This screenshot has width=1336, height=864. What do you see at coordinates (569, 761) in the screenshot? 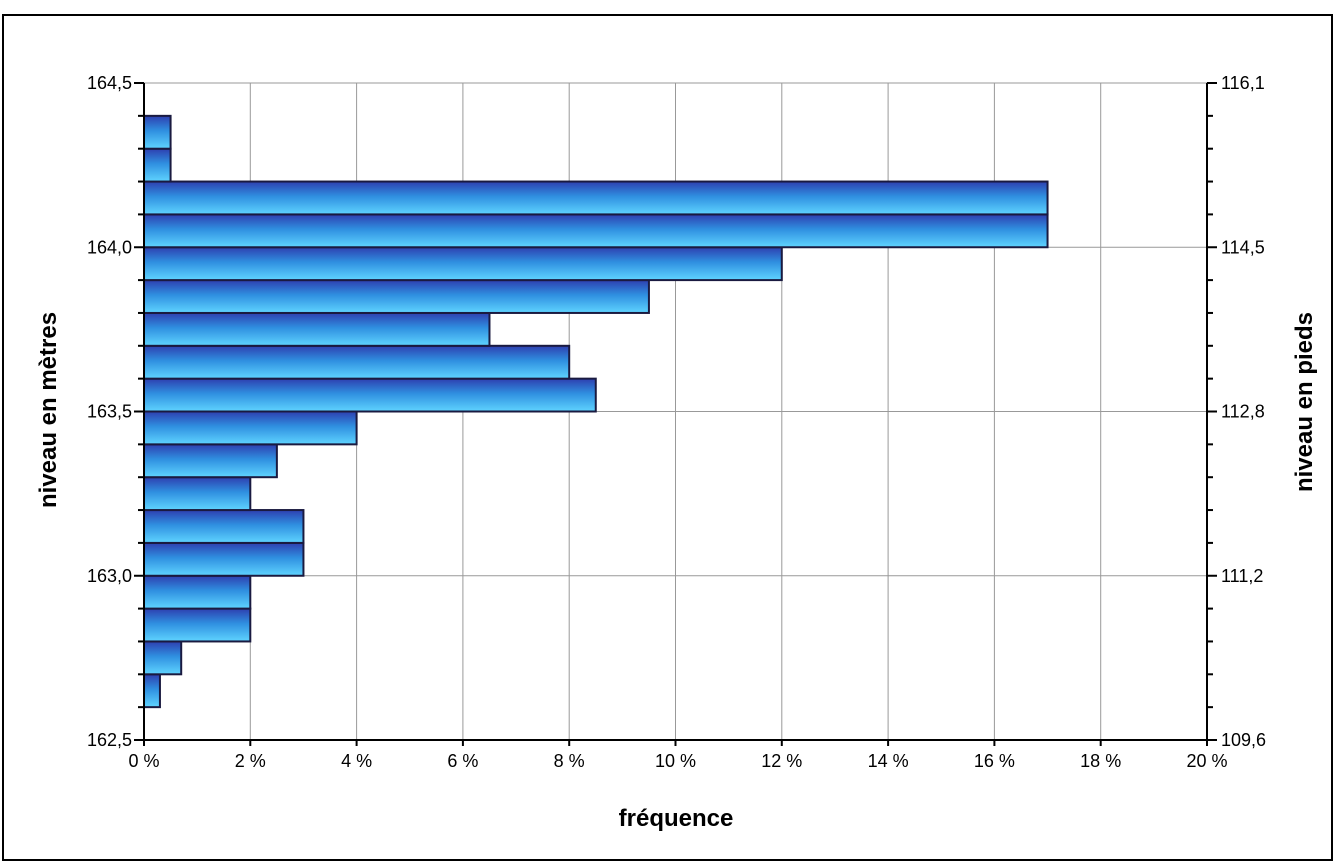
I see `x-tick-label: 8 %` at bounding box center [569, 761].